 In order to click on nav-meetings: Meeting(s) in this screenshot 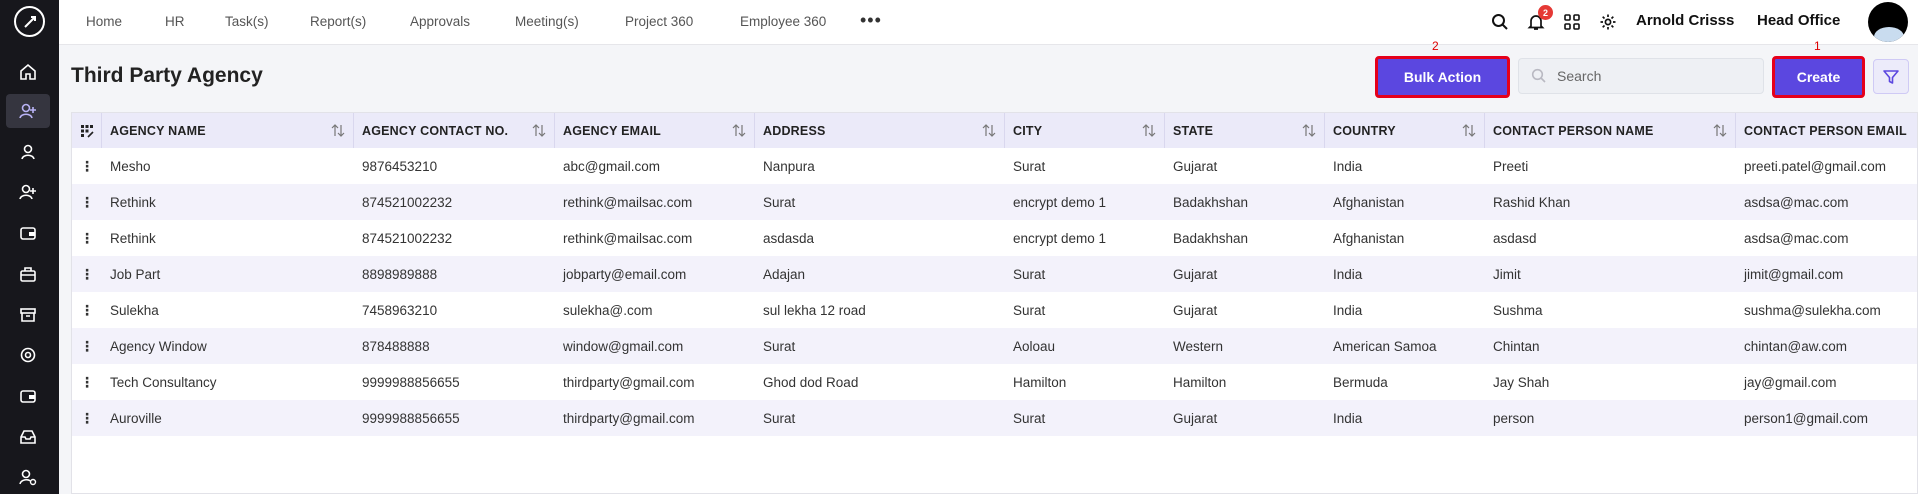, I will do `click(547, 21)`.